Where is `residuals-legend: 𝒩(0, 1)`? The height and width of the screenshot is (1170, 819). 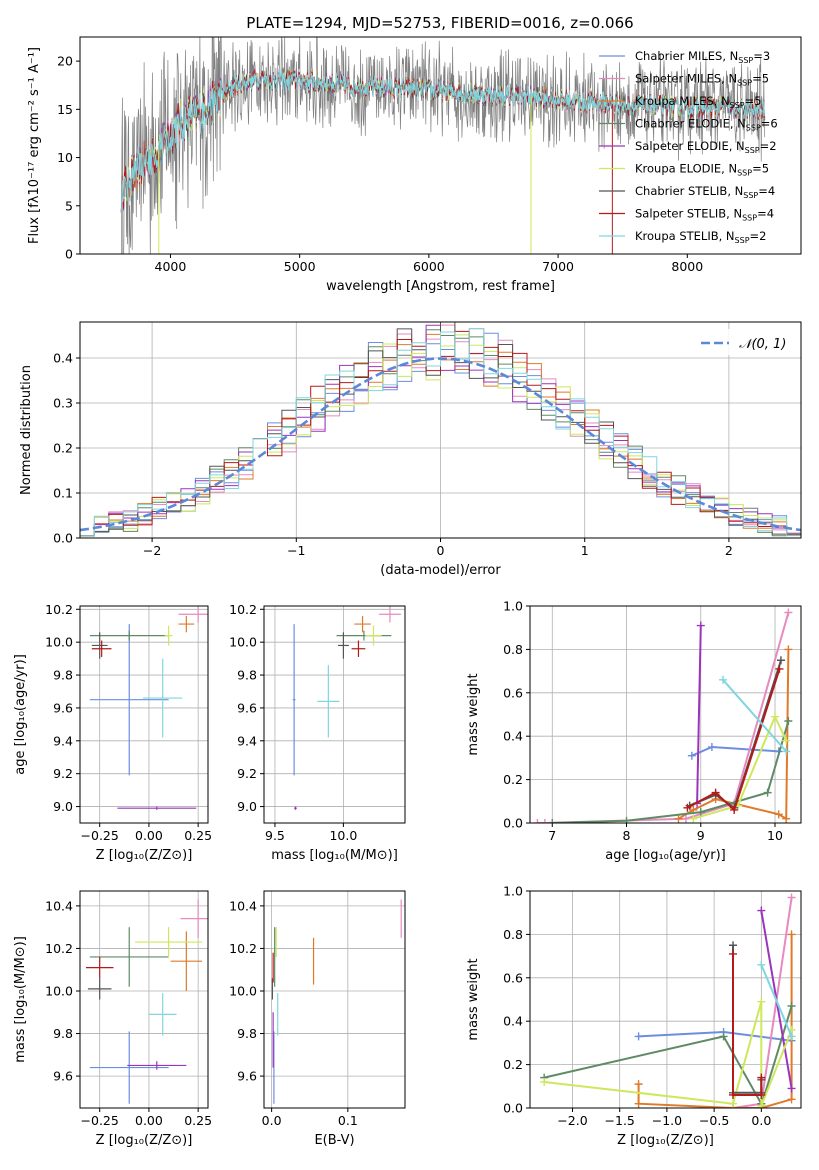 residuals-legend: 𝒩(0, 1) is located at coordinates (740, 342).